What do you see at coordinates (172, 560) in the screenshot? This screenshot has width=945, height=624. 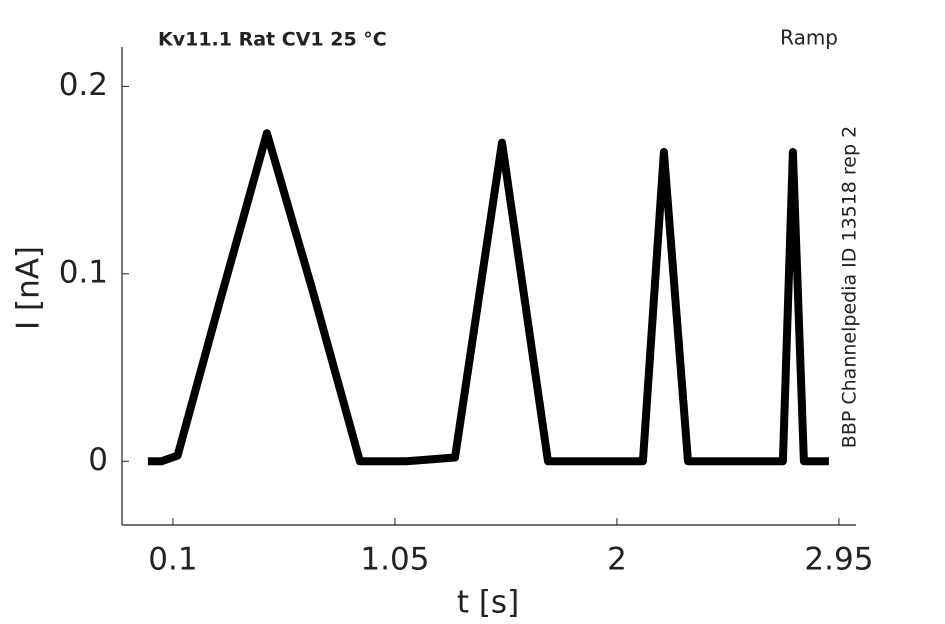 I see `x-tick-label: 0.1` at bounding box center [172, 560].